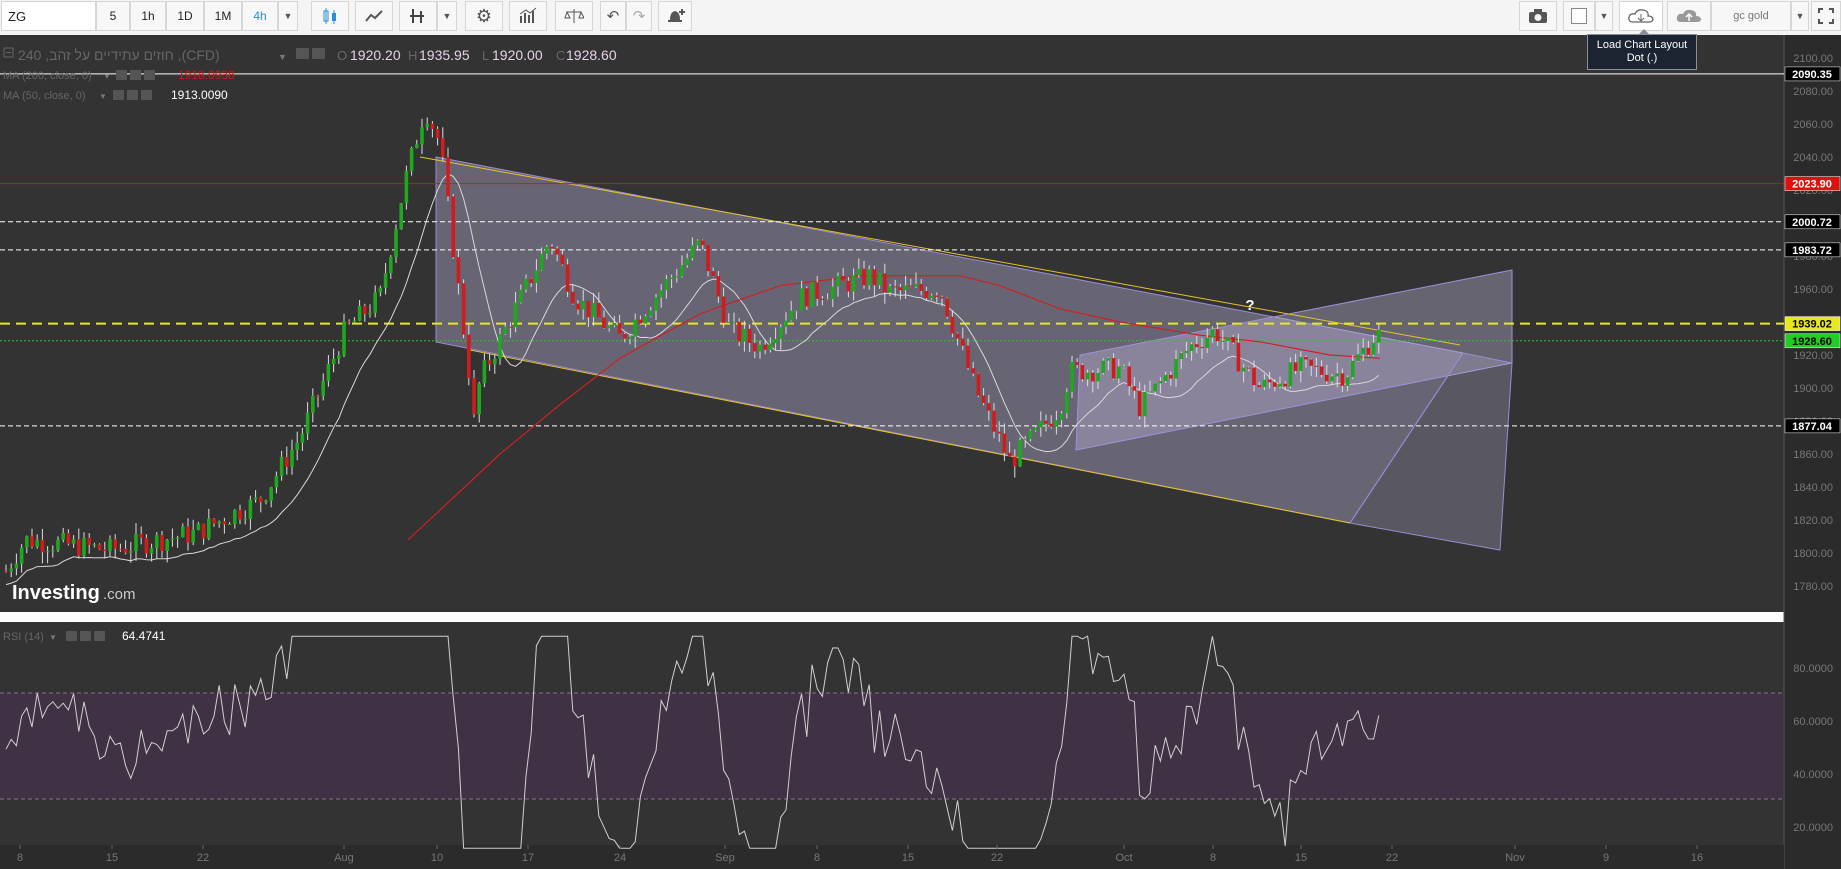 The width and height of the screenshot is (1841, 869). What do you see at coordinates (613, 16) in the screenshot?
I see `undo-icon: ↶` at bounding box center [613, 16].